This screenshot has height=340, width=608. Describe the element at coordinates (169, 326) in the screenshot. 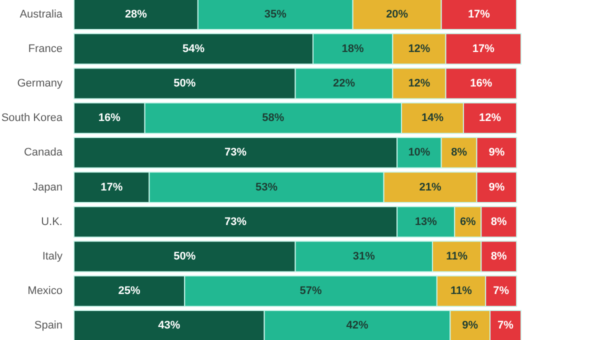

I see `data-label: 43%` at that location.